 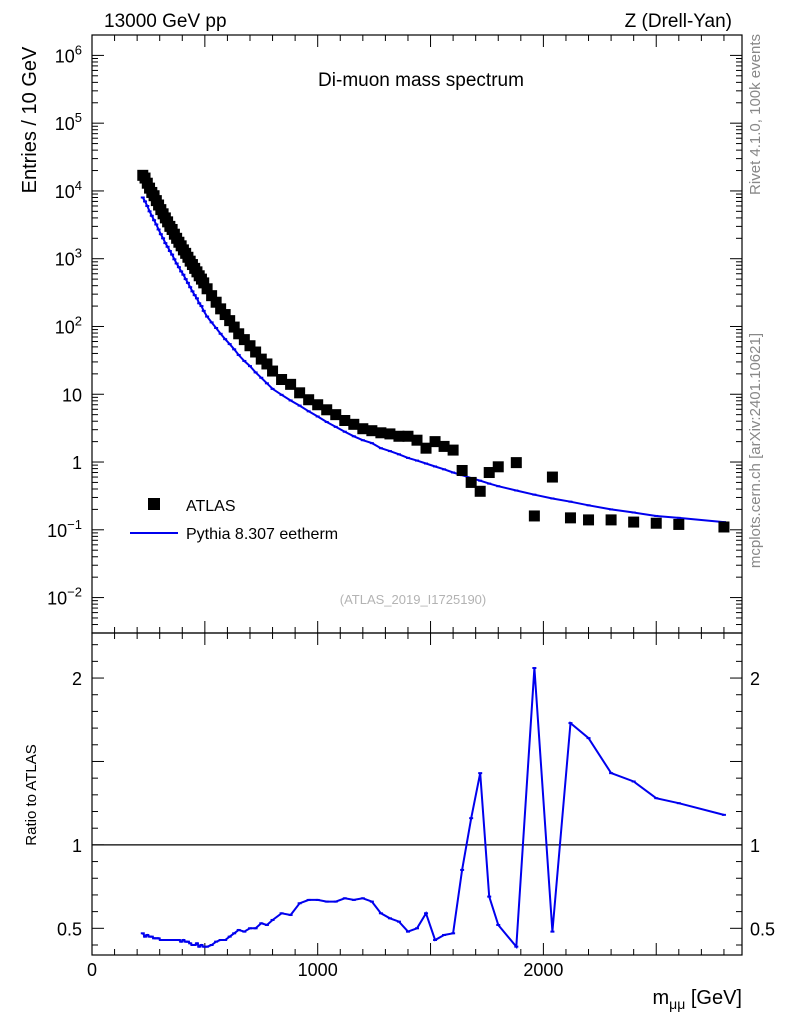 I want to click on ratio-x-tick-label: 2000, so click(x=543, y=970).